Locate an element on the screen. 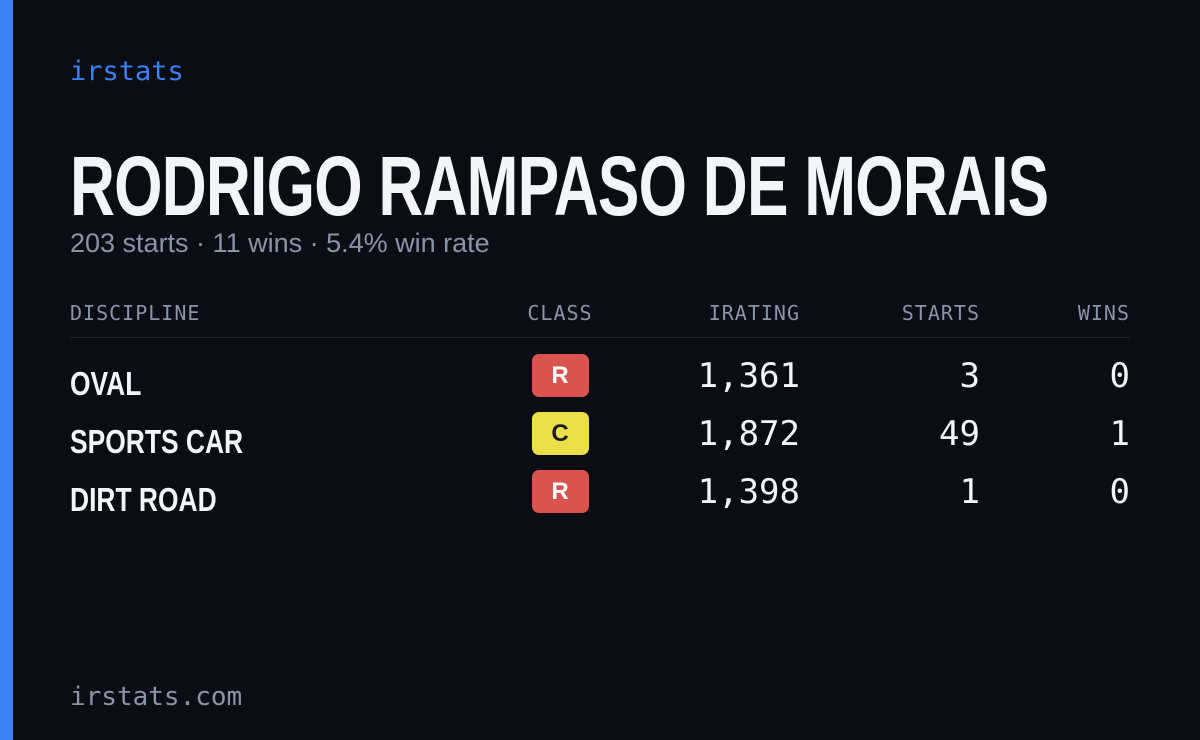 Image resolution: width=1200 pixels, height=740 pixels. column-header: WINS is located at coordinates (1103, 313).